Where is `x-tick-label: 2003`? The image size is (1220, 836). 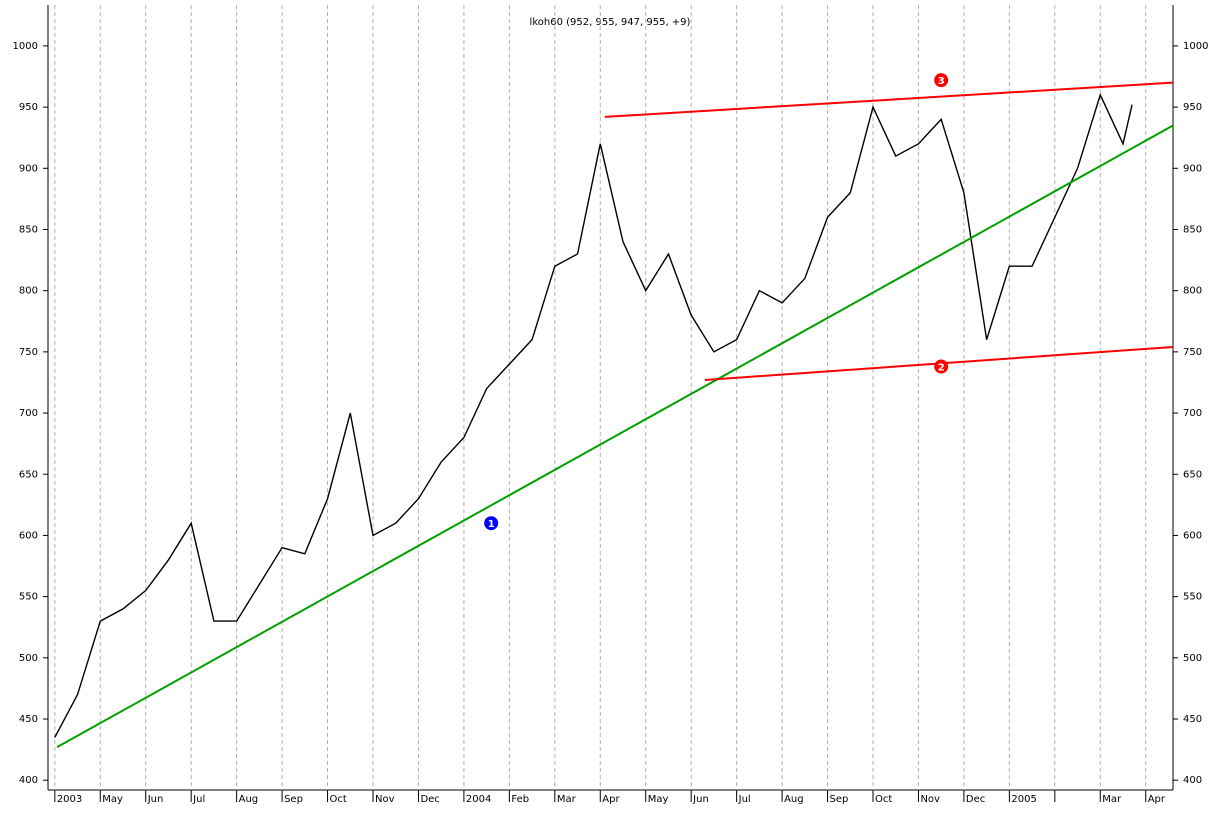 x-tick-label: 2003 is located at coordinates (69, 799).